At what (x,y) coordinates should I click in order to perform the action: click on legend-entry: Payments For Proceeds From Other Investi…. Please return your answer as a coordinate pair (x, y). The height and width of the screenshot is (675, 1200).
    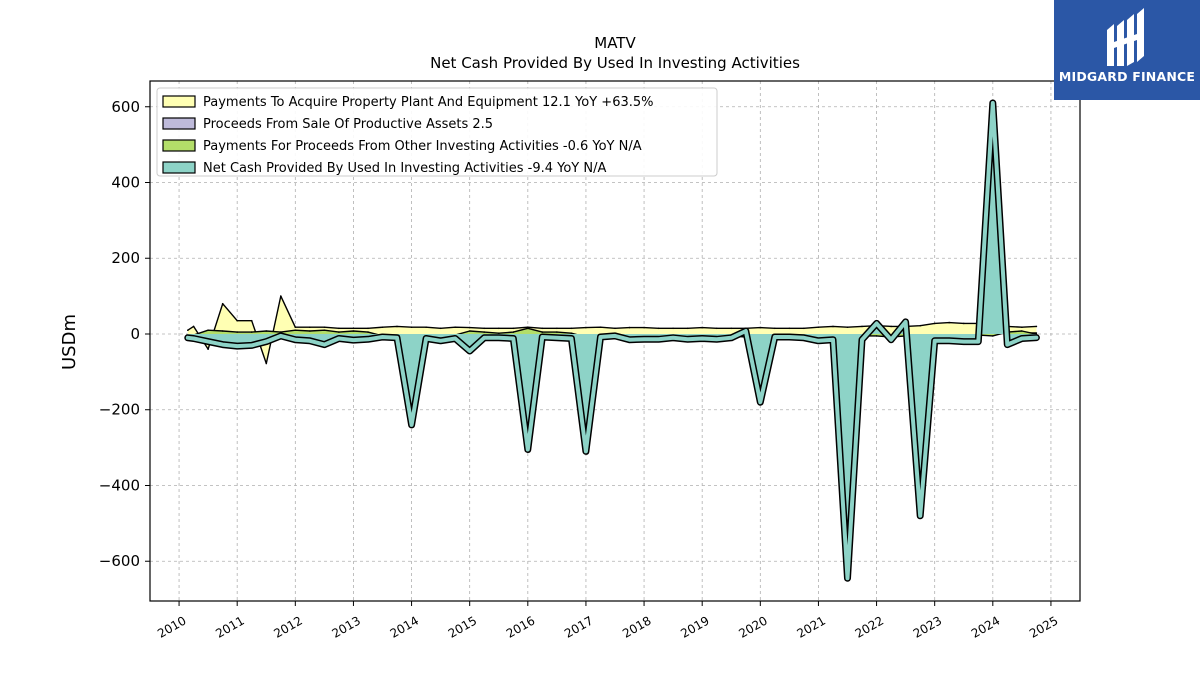
    Looking at the image, I should click on (422, 146).